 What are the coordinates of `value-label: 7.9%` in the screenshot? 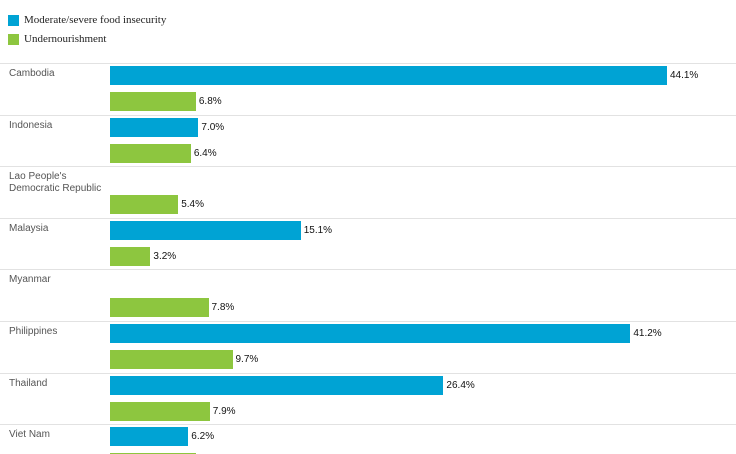 It's located at (224, 411).